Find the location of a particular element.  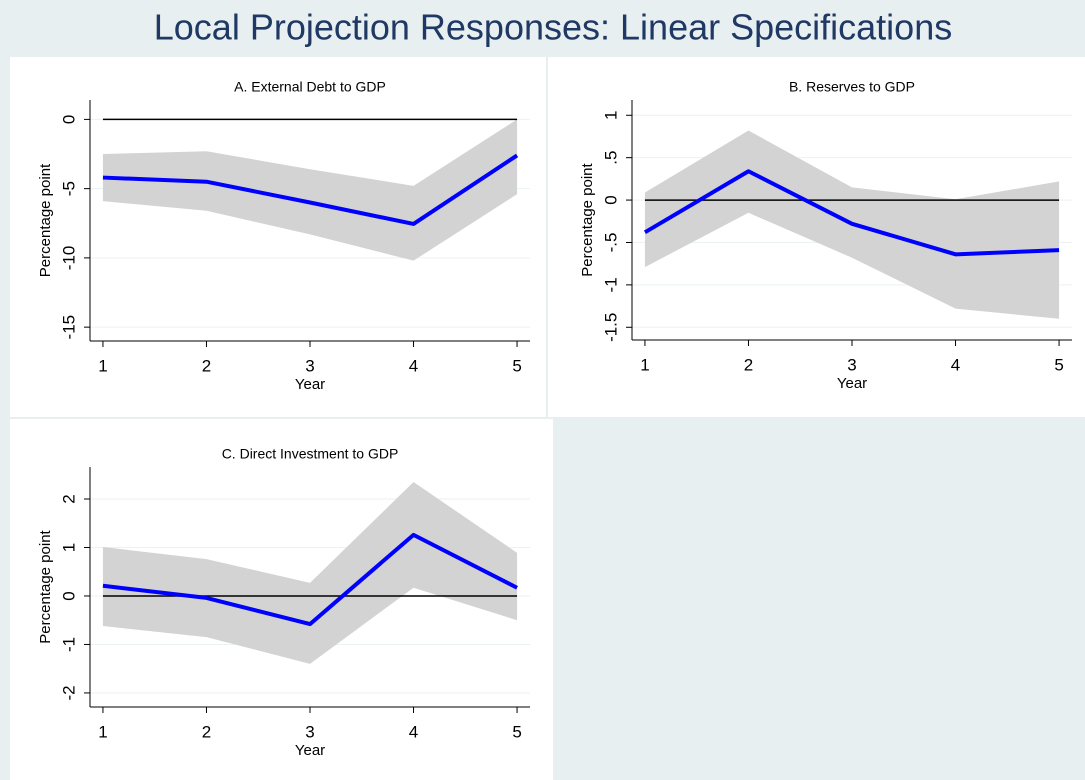

y-tick-label: -5 is located at coordinates (68, 188).